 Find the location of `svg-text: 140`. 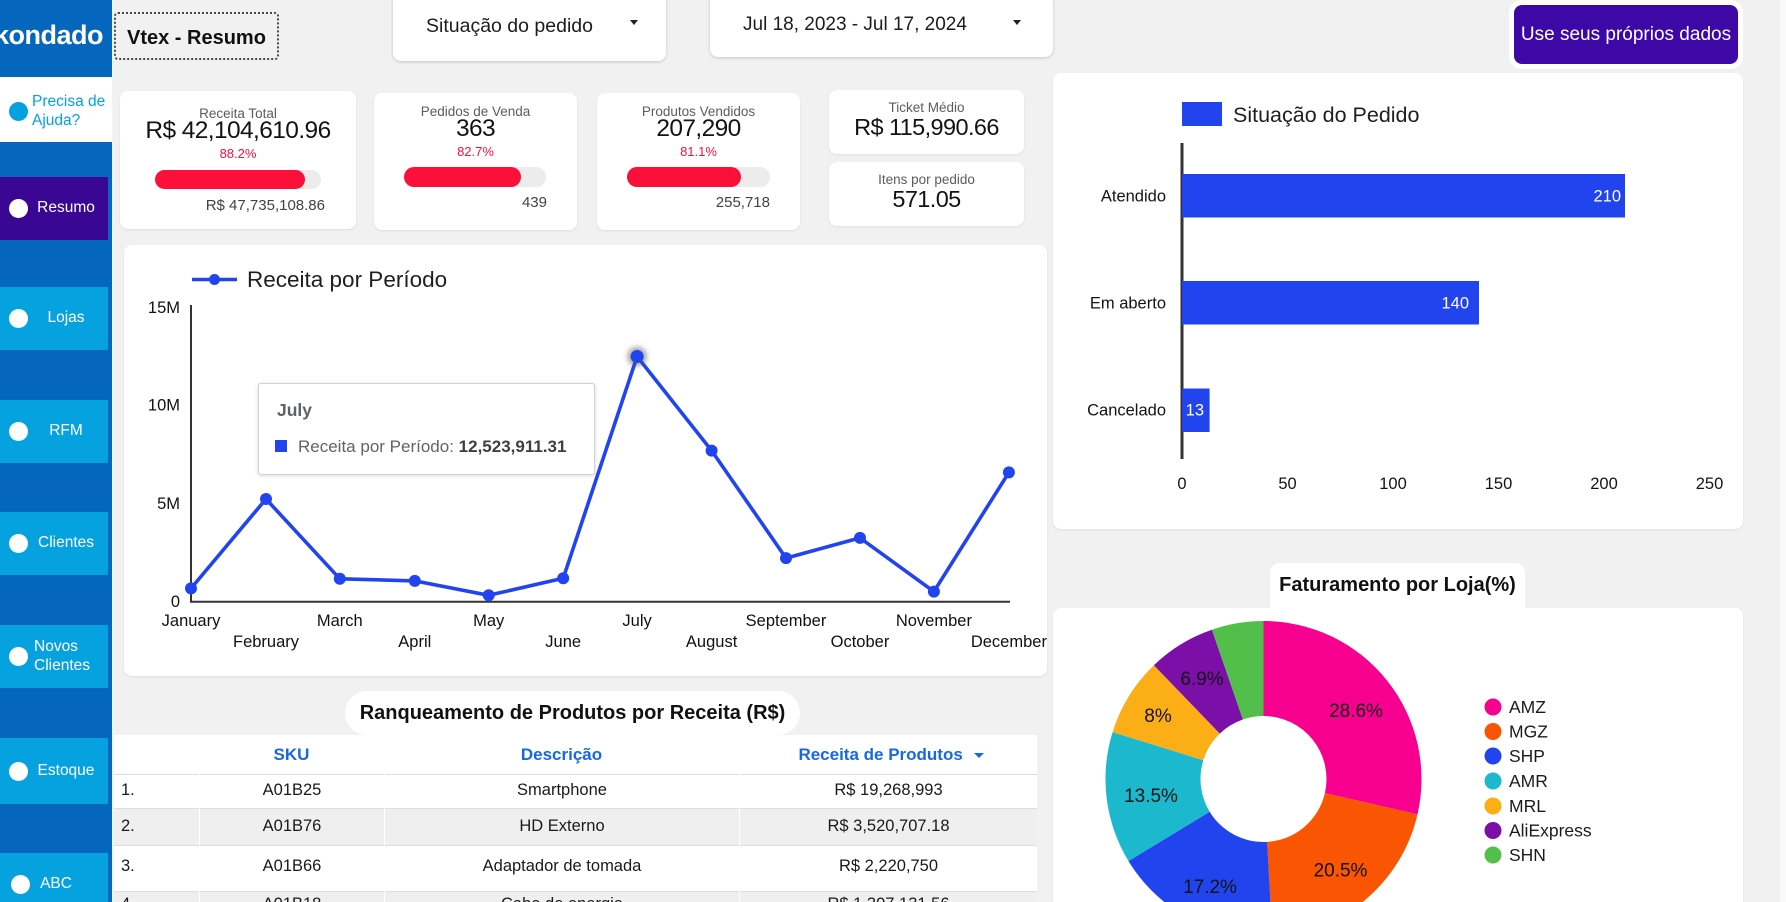

svg-text: 140 is located at coordinates (1455, 304).